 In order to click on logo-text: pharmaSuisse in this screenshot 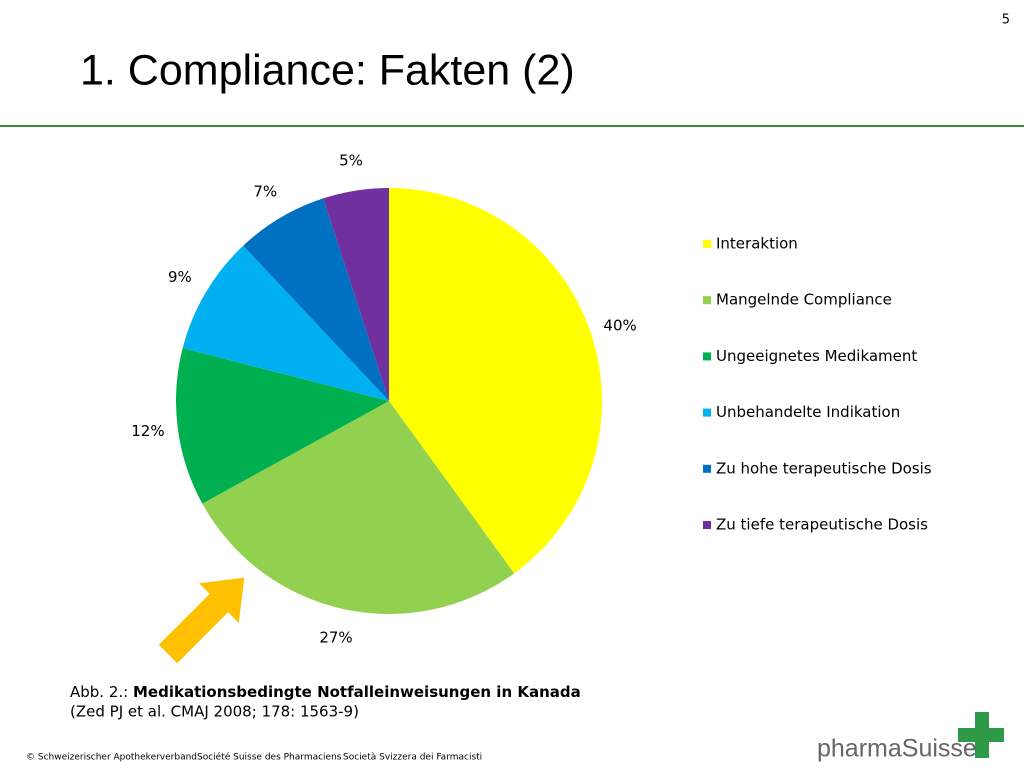, I will do `click(897, 749)`.